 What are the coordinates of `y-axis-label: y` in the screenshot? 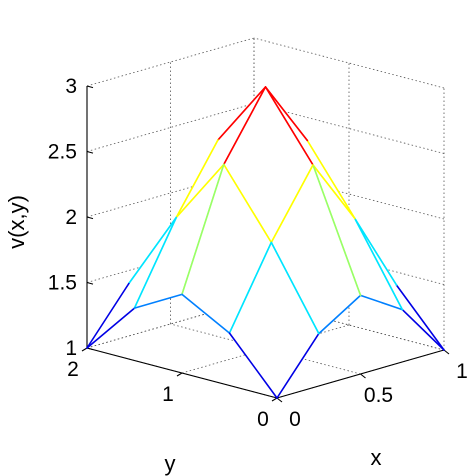 It's located at (170, 463).